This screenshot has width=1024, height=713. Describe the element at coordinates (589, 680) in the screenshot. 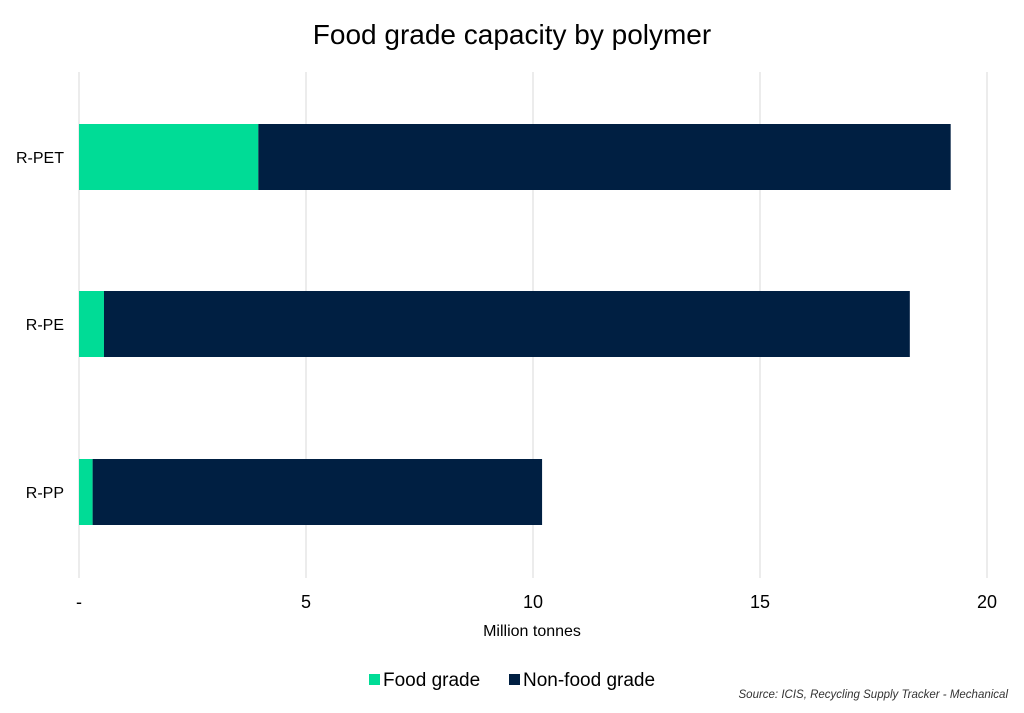

I see `legend-label: Non-food grade` at that location.